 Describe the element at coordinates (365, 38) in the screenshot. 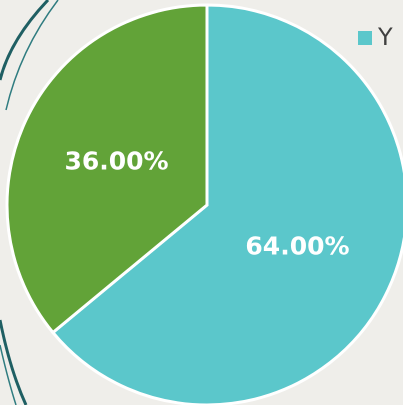

I see `legend-swatch` at that location.